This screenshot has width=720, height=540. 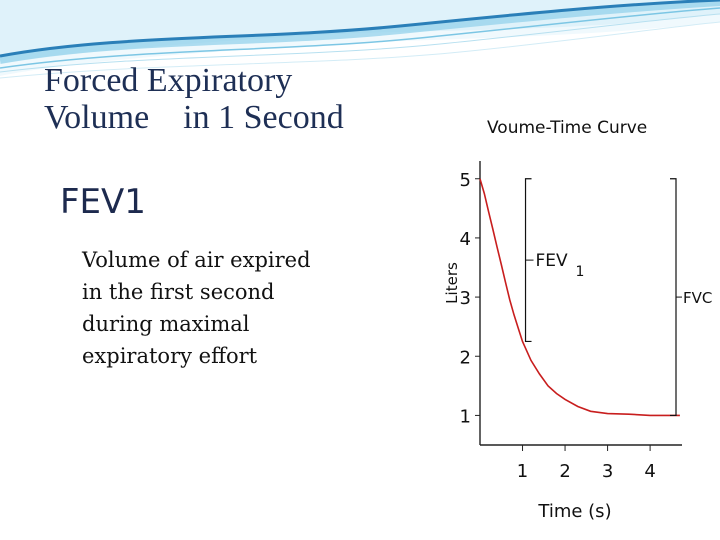 I want to click on x-tick-label: 4, so click(x=649, y=471).